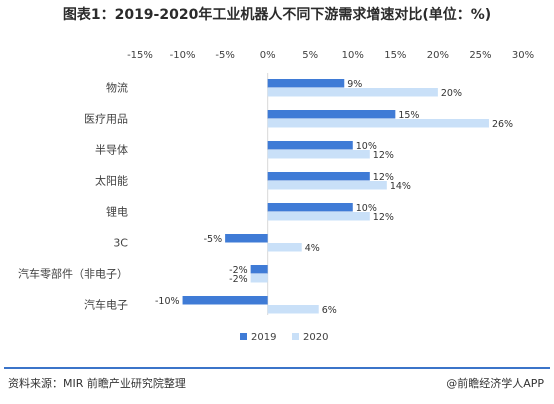 The width and height of the screenshot is (554, 404). I want to click on x-tick-label: 0%, so click(268, 55).